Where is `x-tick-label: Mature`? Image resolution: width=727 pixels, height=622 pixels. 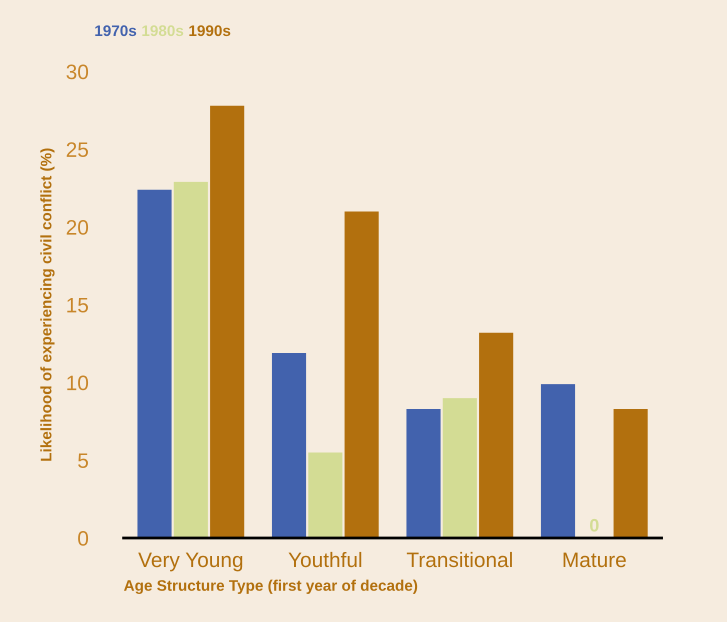 x-tick-label: Mature is located at coordinates (595, 560).